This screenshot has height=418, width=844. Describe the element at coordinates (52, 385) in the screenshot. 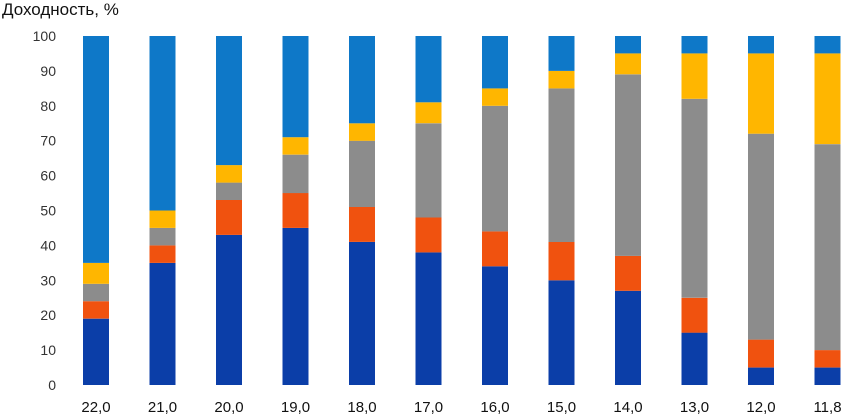

I see `y-tick-label: 0` at that location.